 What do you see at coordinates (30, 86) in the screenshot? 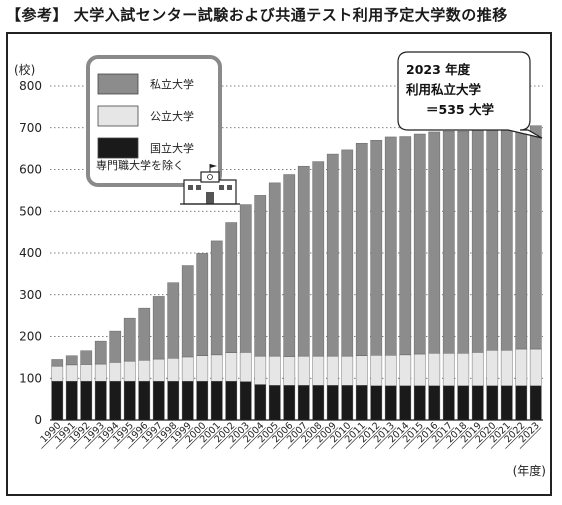
I see `y-tick-label: 800` at bounding box center [30, 86].